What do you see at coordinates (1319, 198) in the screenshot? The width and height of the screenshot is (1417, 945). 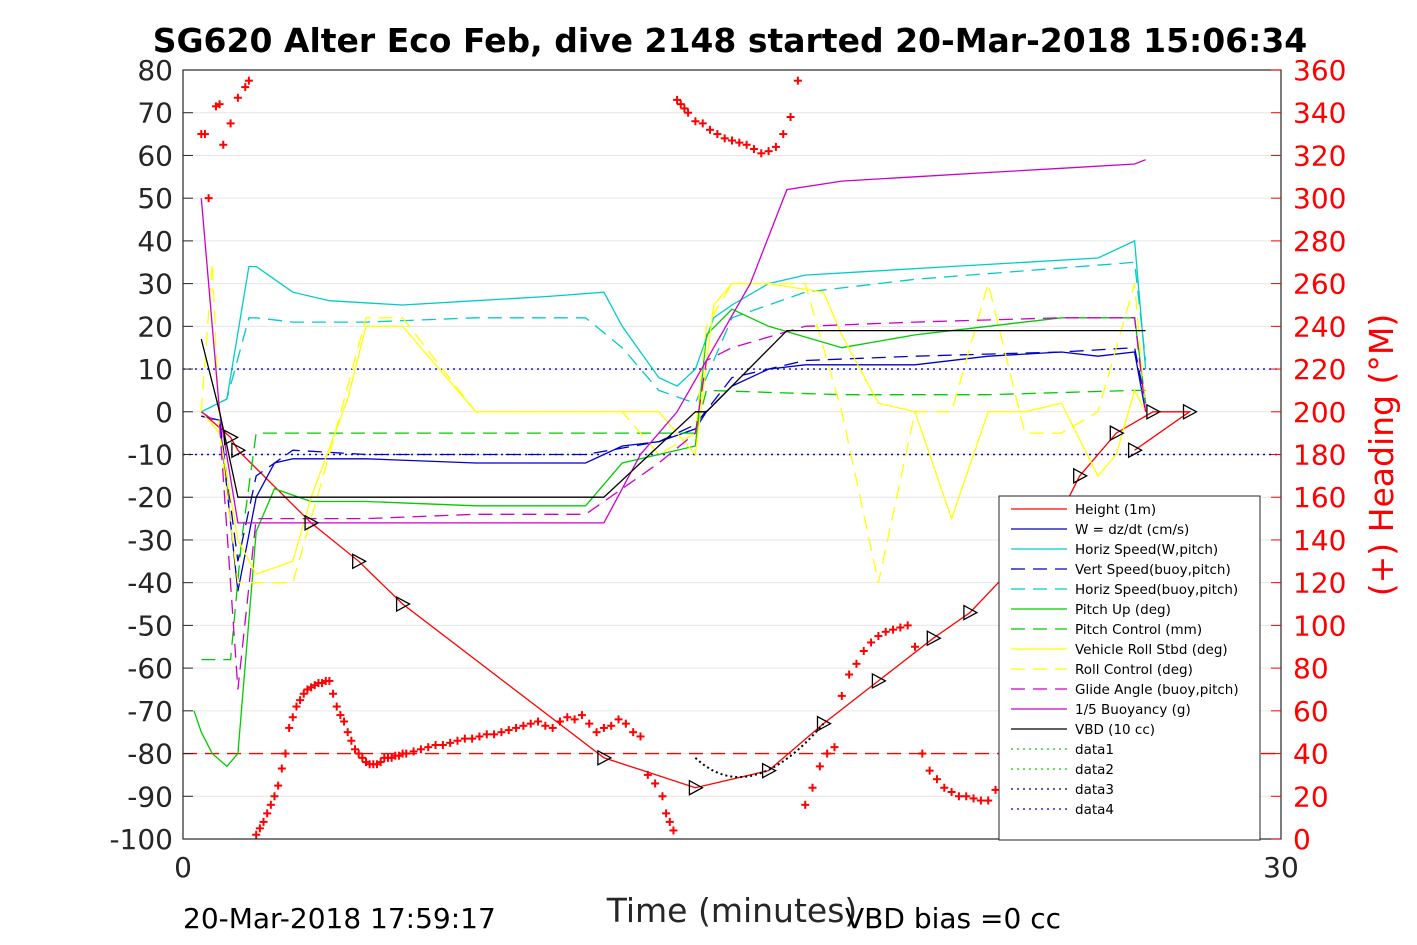 I see `y2-tick-label: 300` at bounding box center [1319, 198].